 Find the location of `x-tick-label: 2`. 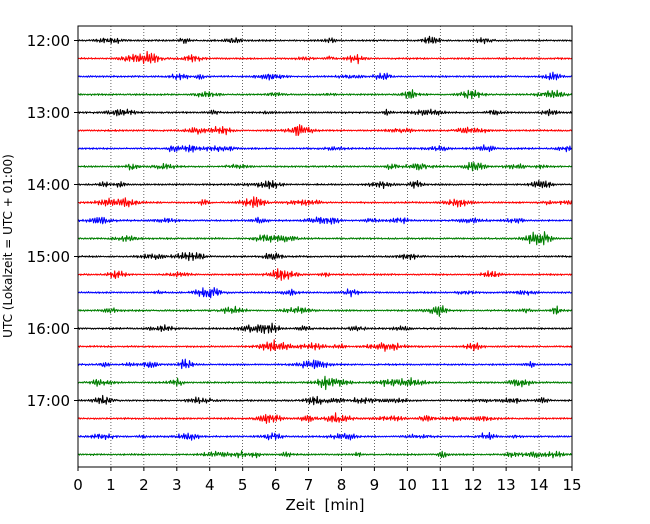

x-tick-label: 2 is located at coordinates (144, 485).